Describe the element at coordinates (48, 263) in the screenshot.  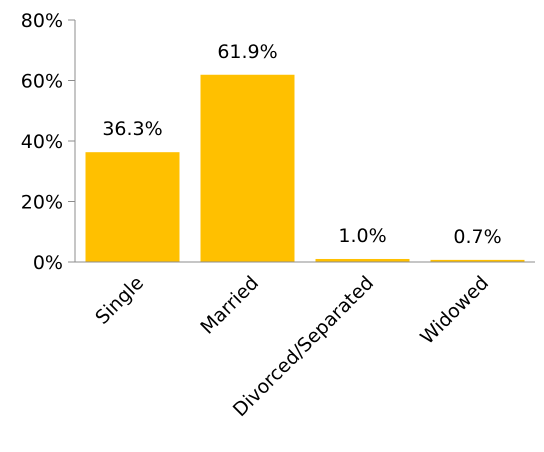
I see `y-tick-label: 0%` at that location.